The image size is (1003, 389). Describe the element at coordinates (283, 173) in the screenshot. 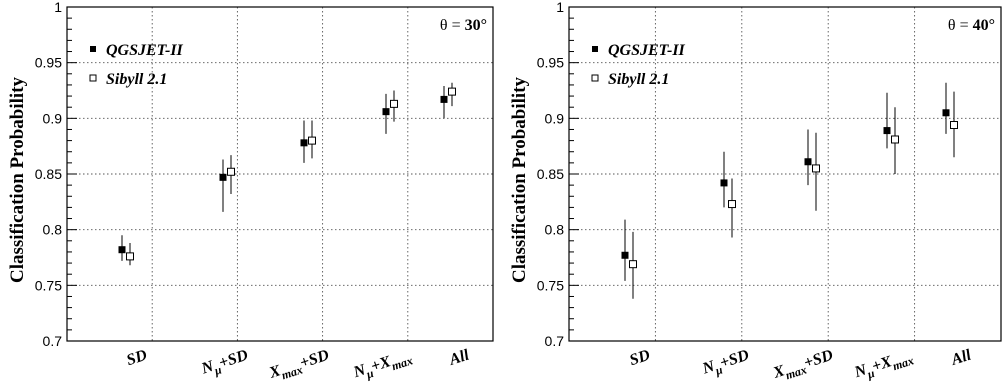

I see `series-qgsjet` at that location.